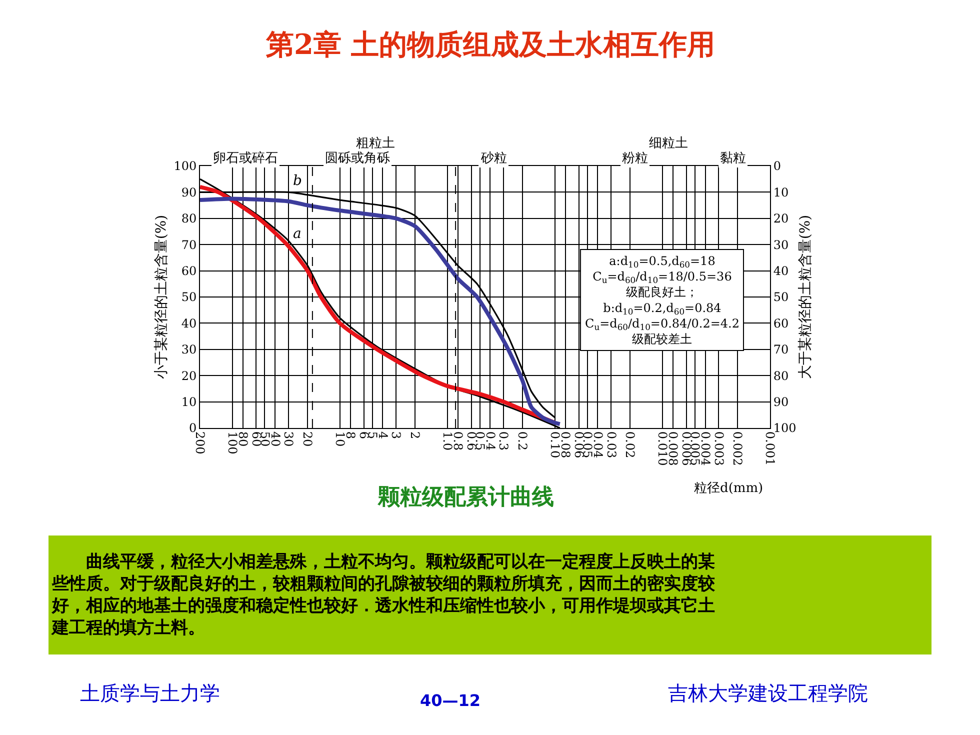 This screenshot has height=735, width=980. What do you see at coordinates (611, 444) in the screenshot?
I see `x-tick-label: 0.03` at bounding box center [611, 444].